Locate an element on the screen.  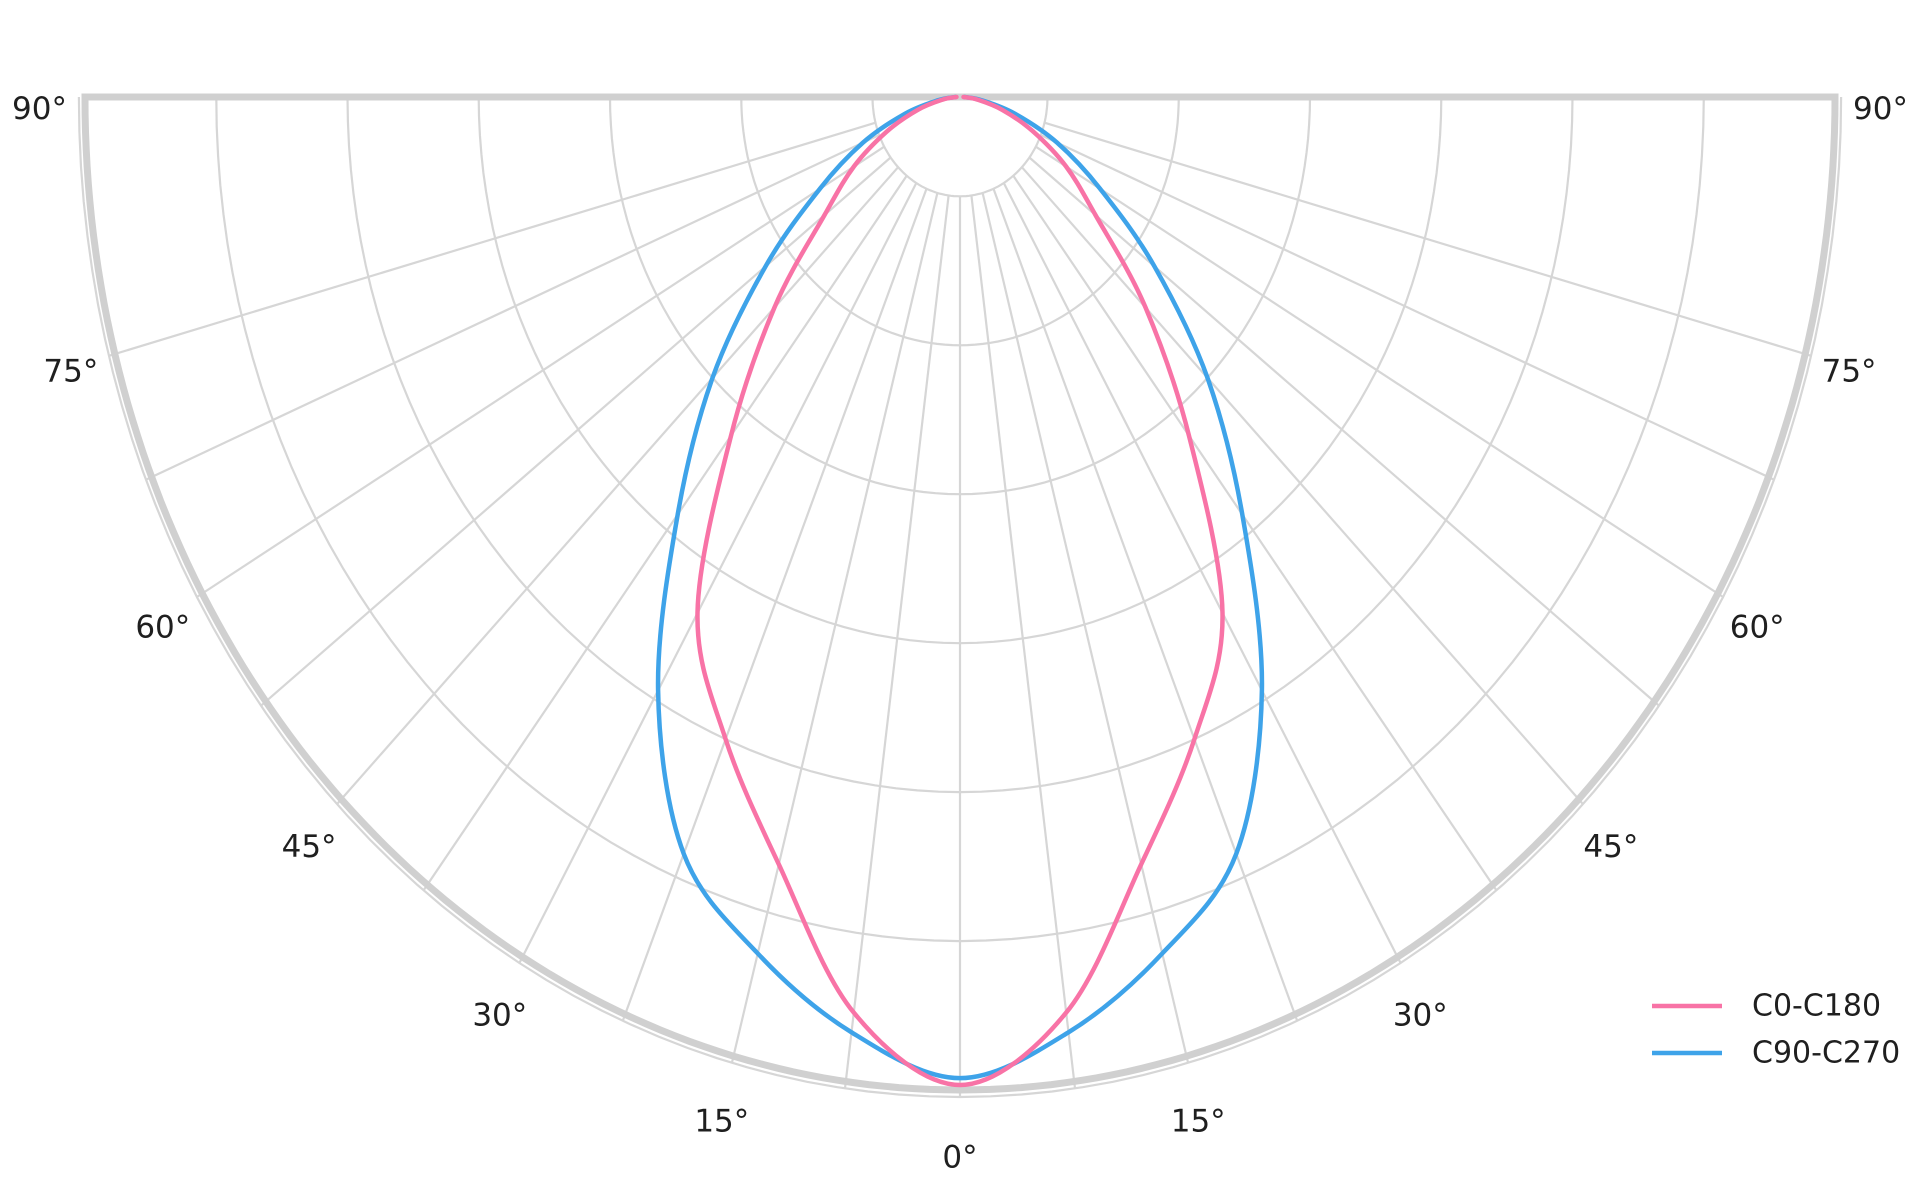
angle-label-right-90: 90° is located at coordinates (1880, 109).